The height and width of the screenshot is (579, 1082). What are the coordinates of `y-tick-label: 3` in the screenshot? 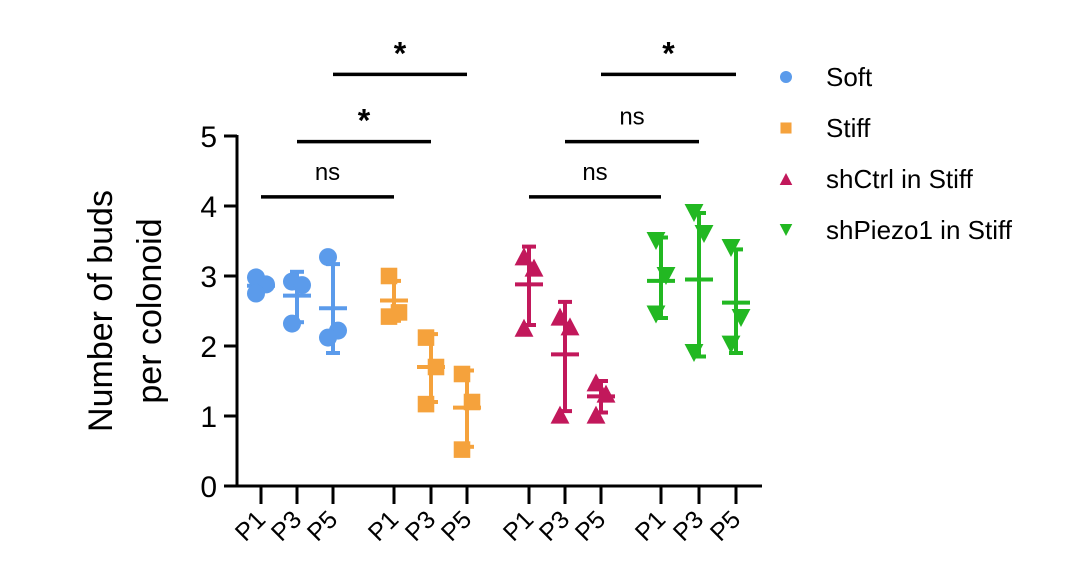 It's located at (208, 277).